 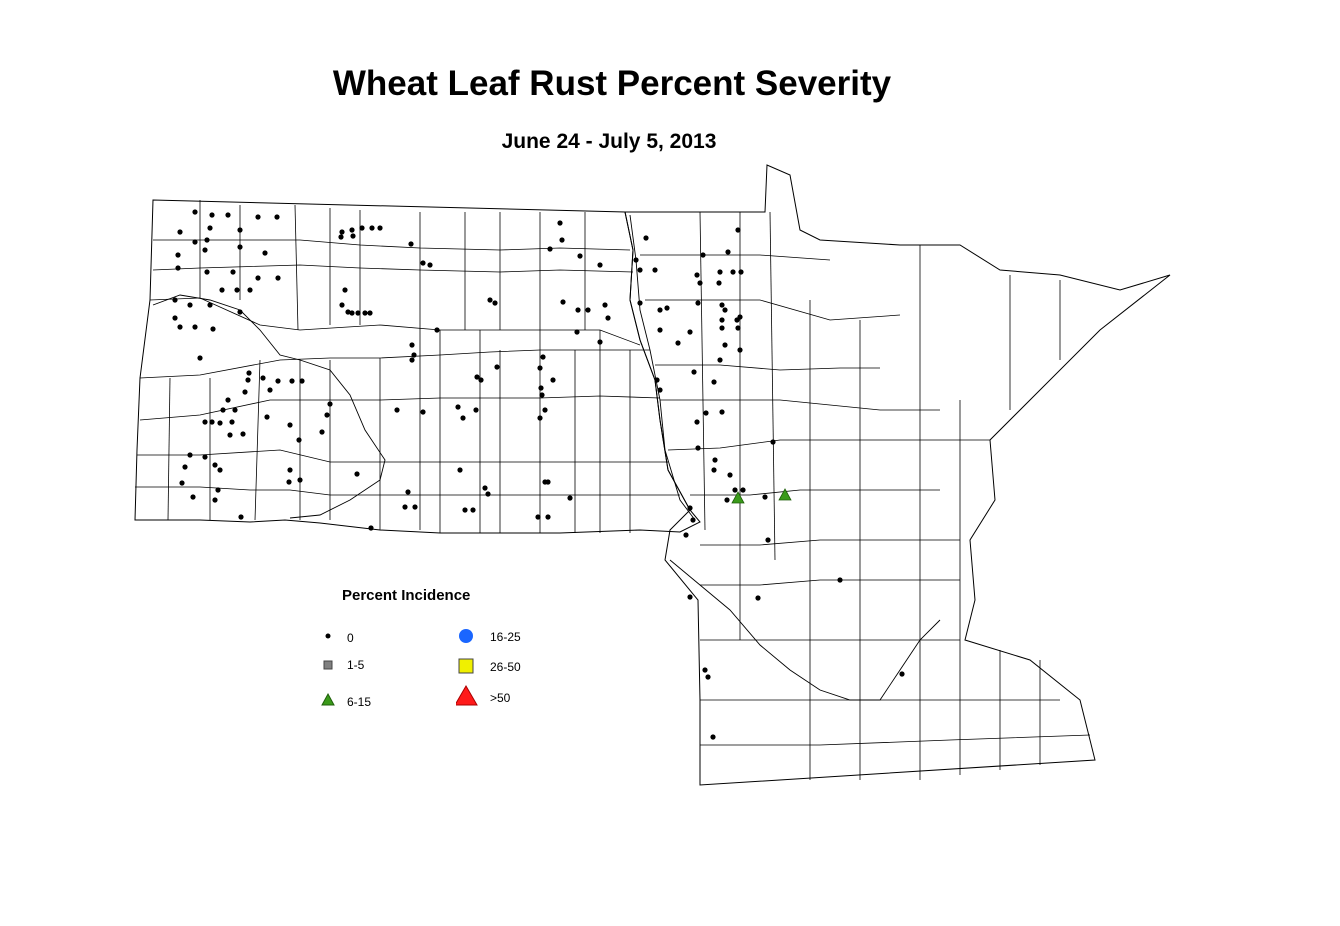 What do you see at coordinates (269, 406) in the screenshot?
I see `missouri-river` at bounding box center [269, 406].